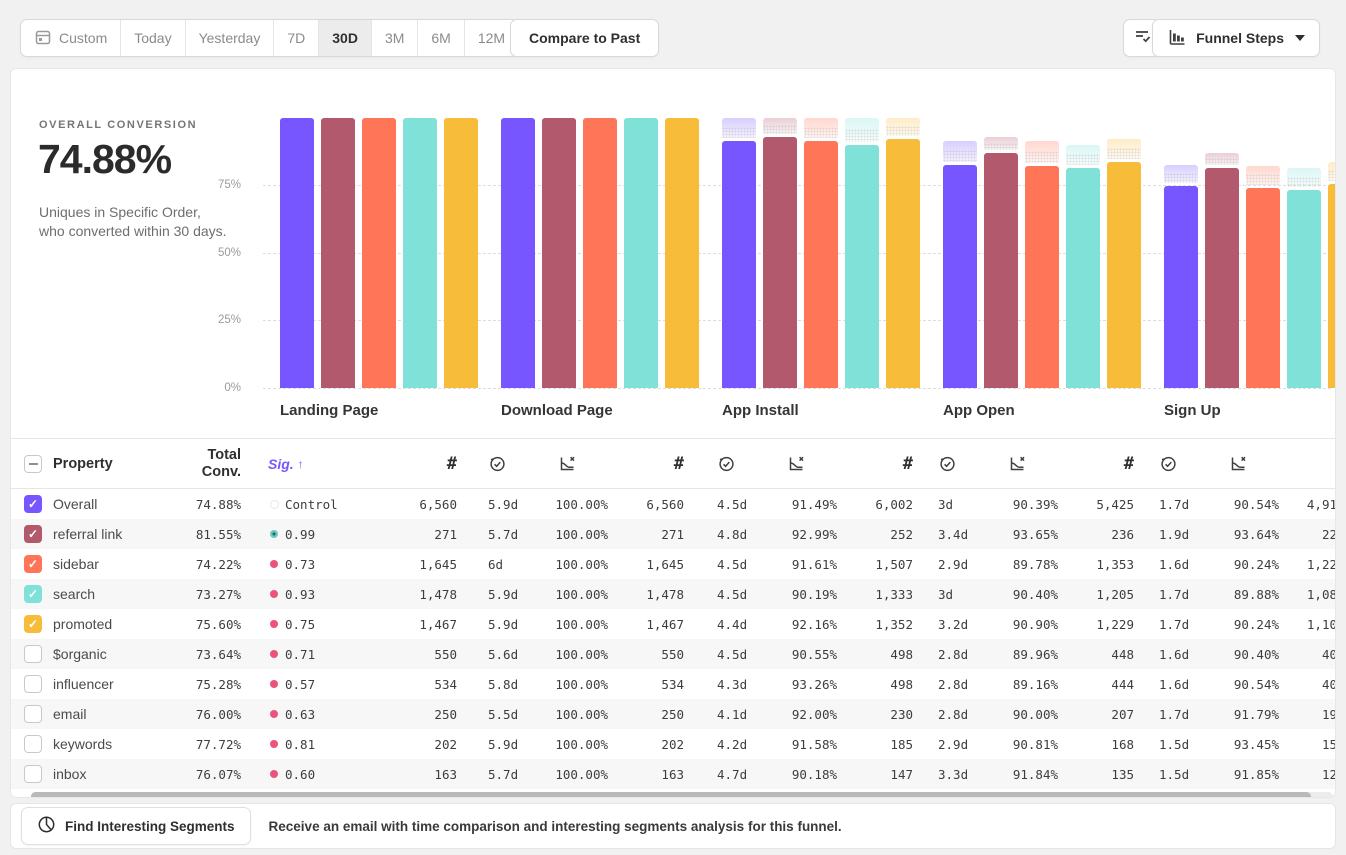  What do you see at coordinates (581, 594) in the screenshot?
I see `step-conversion: 100.00%` at bounding box center [581, 594].